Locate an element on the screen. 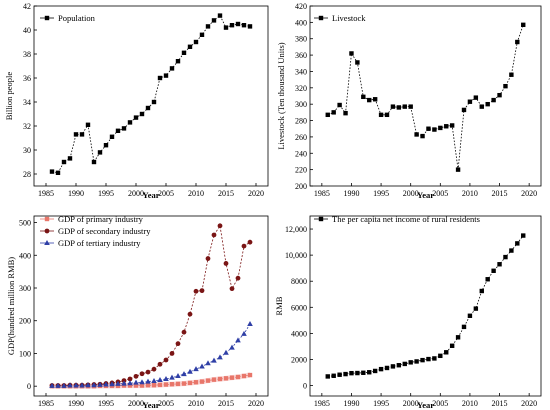  y-tick-label: 200 is located at coordinates (25, 321).